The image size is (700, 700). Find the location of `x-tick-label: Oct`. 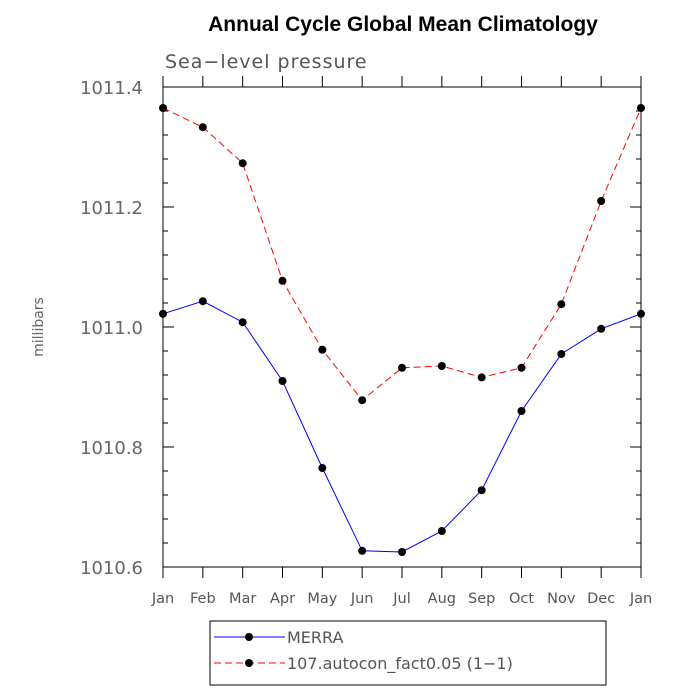

x-tick-label: Oct is located at coordinates (521, 599).